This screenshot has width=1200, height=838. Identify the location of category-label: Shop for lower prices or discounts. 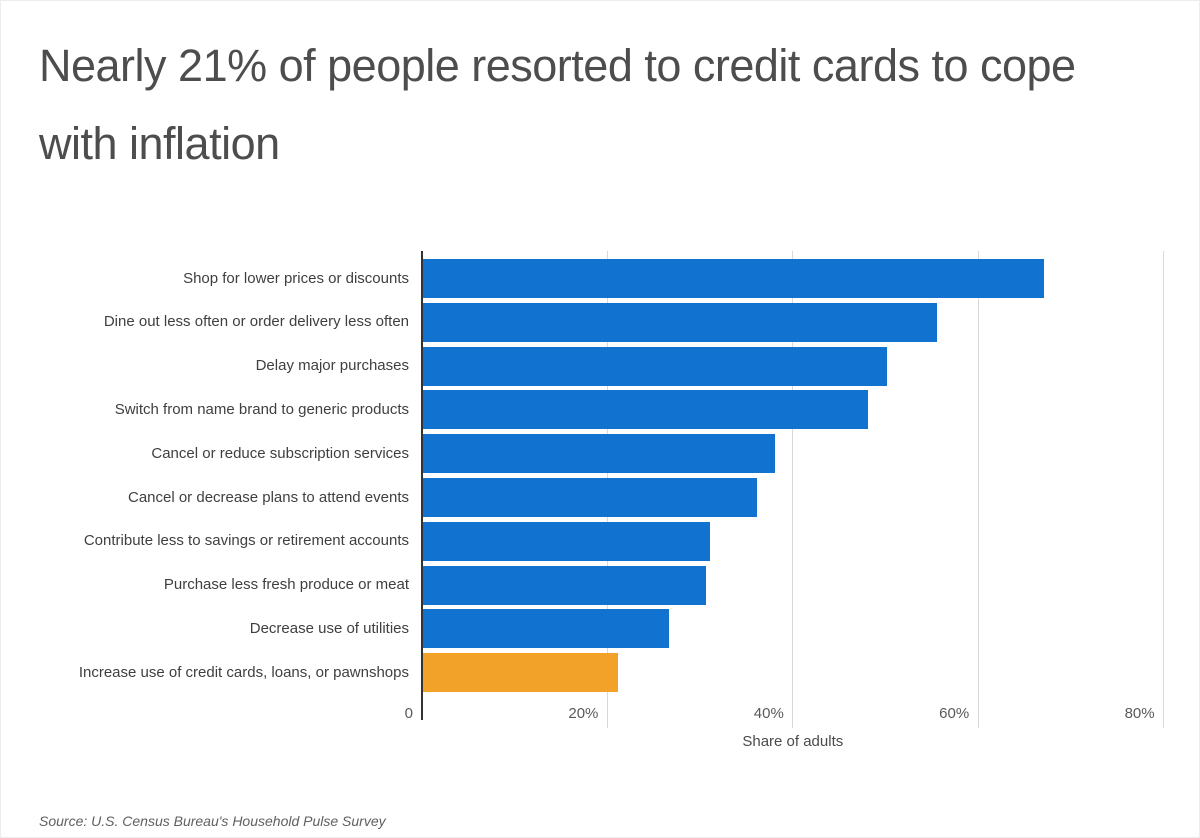
(296, 278).